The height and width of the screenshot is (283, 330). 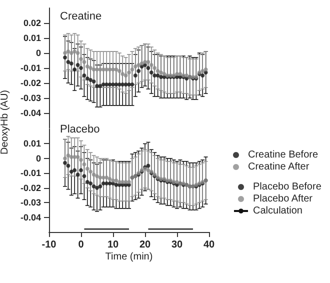 I want to click on x-tick-label: -10, so click(x=49, y=245).